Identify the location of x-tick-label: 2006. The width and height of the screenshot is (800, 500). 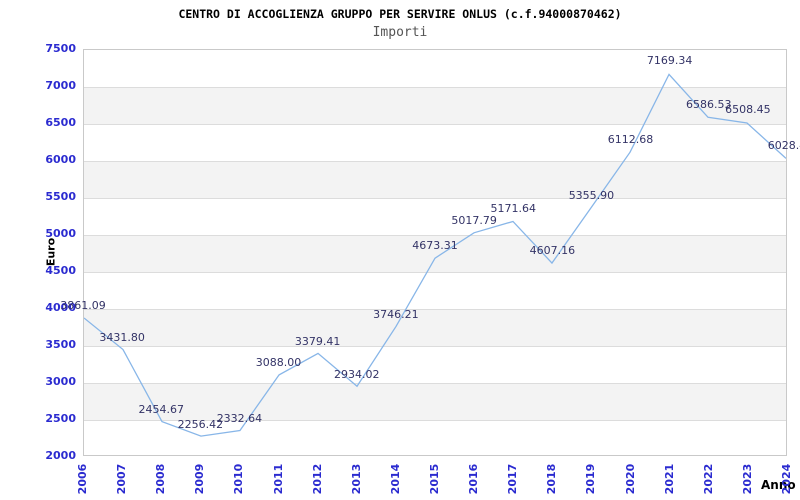
(82, 479).